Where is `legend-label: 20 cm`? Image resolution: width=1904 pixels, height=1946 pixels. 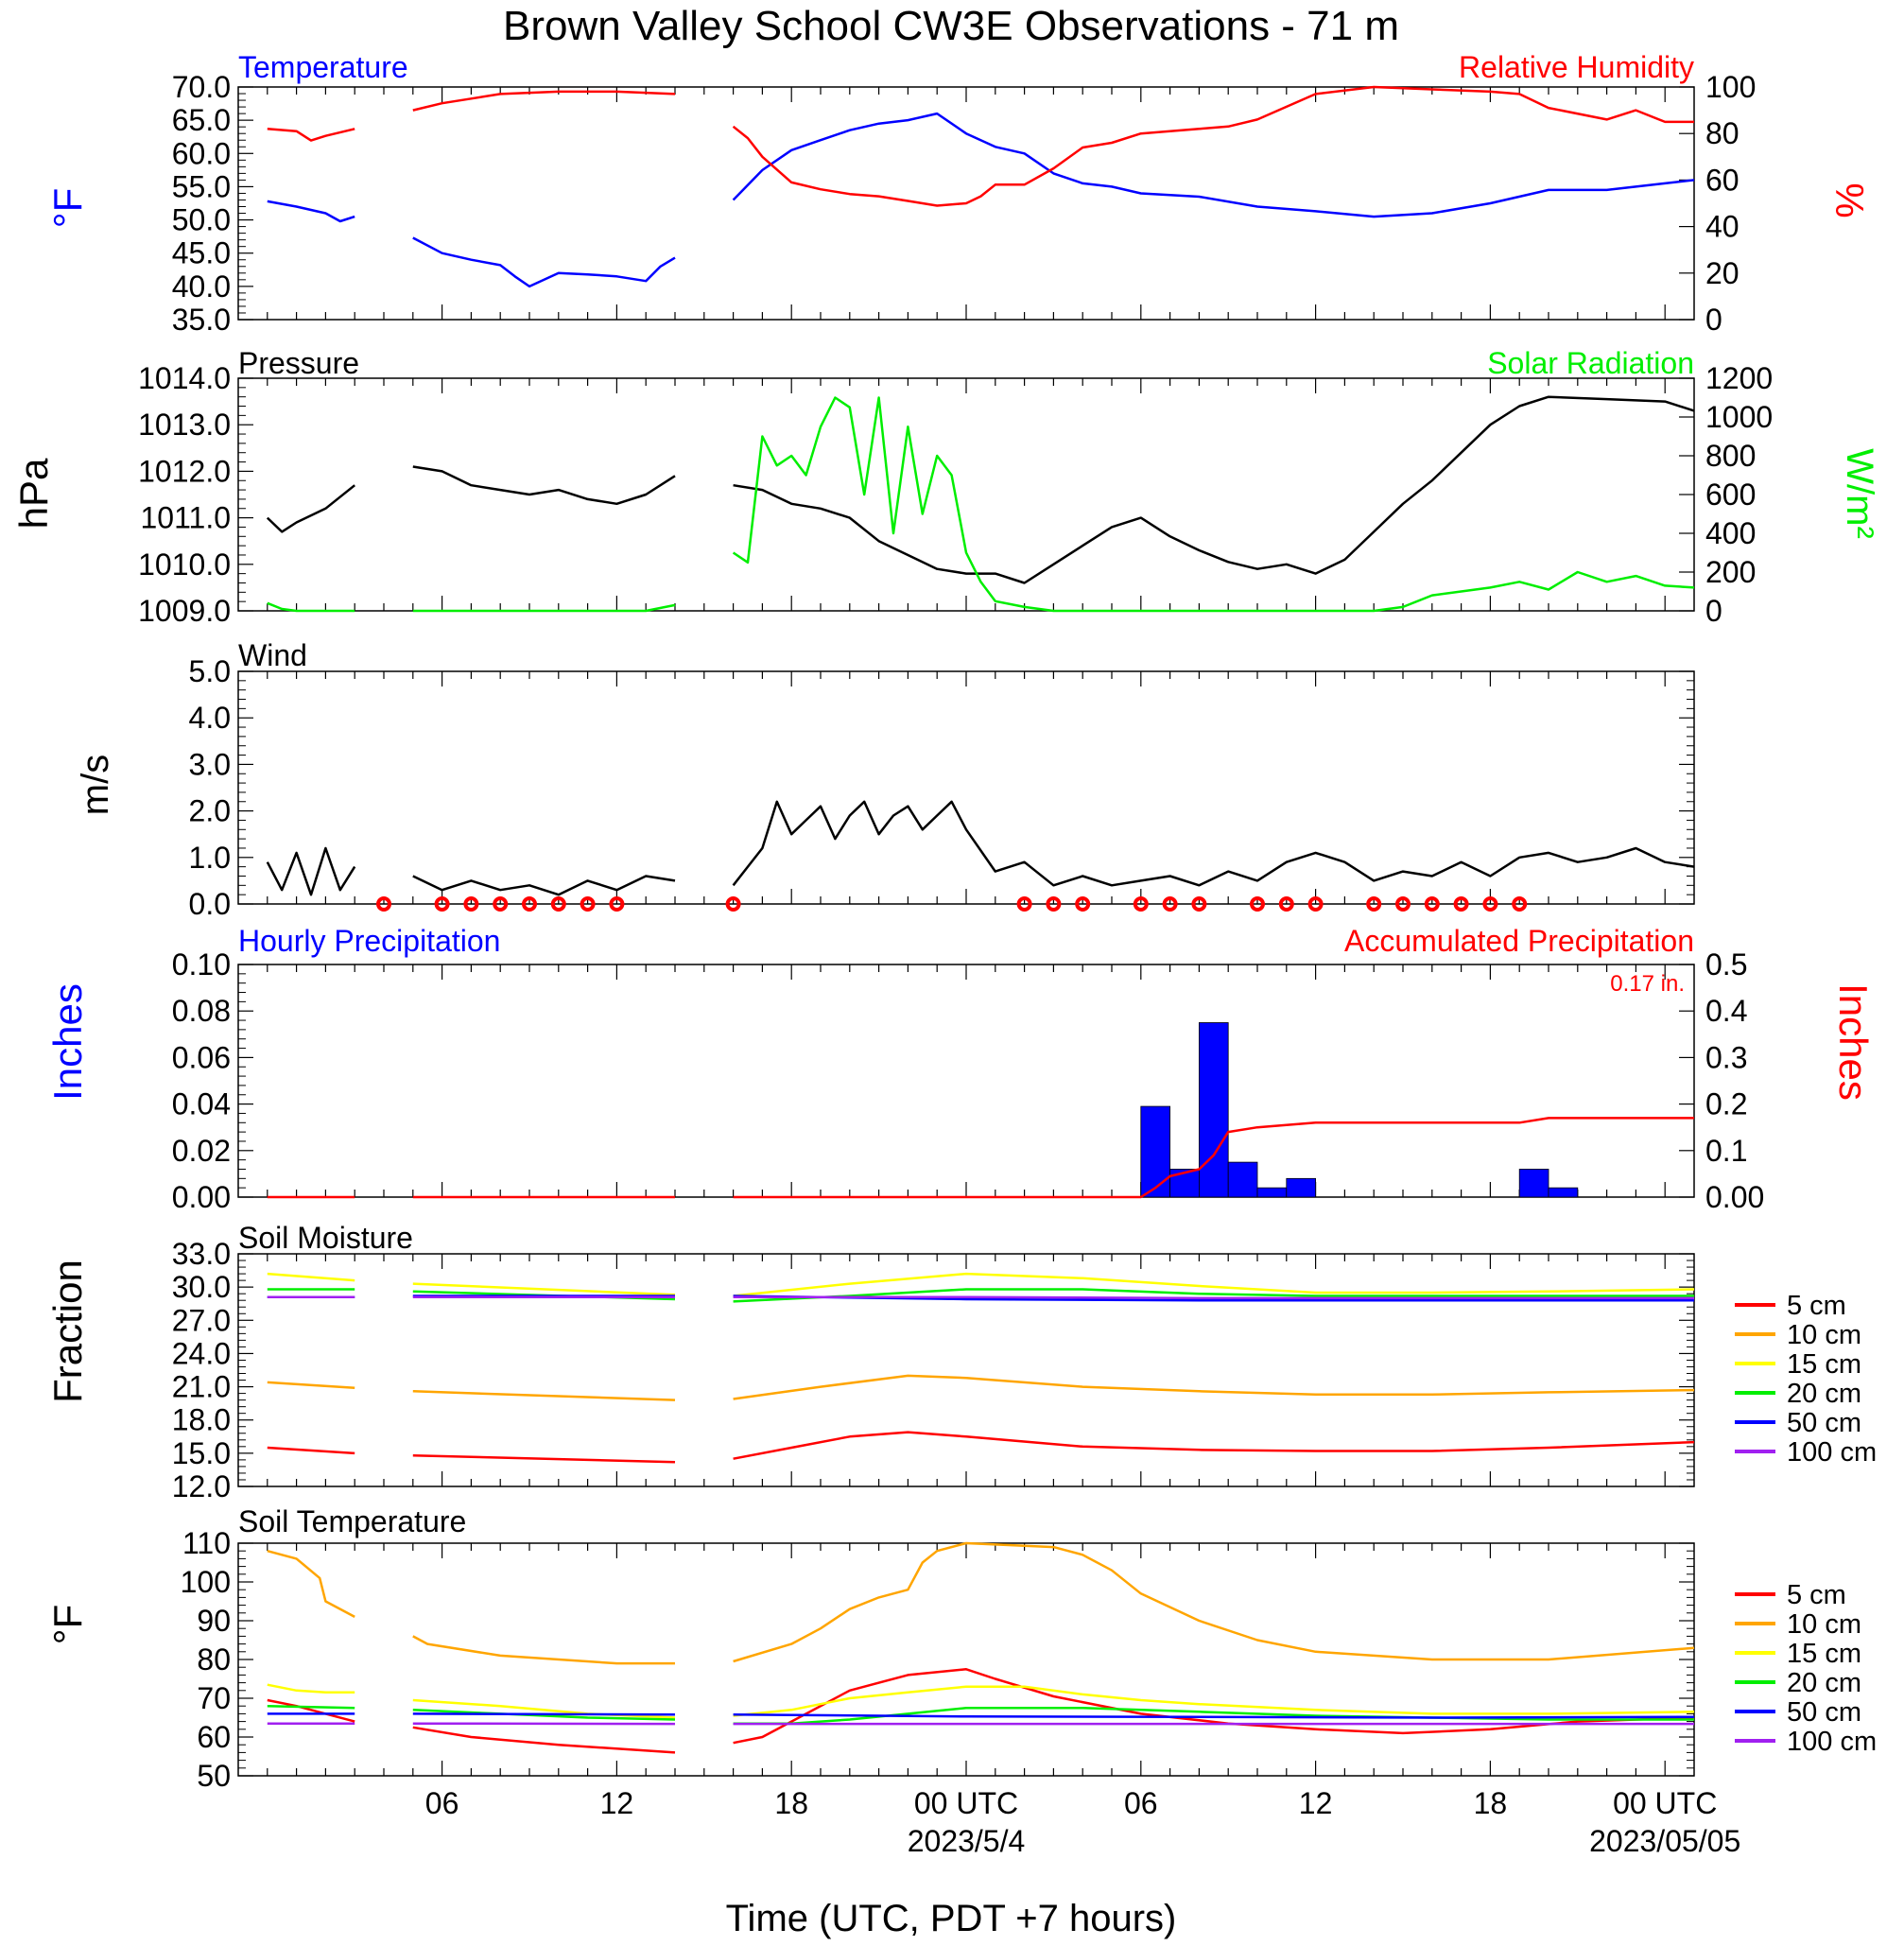
legend-label: 20 cm is located at coordinates (1824, 1394).